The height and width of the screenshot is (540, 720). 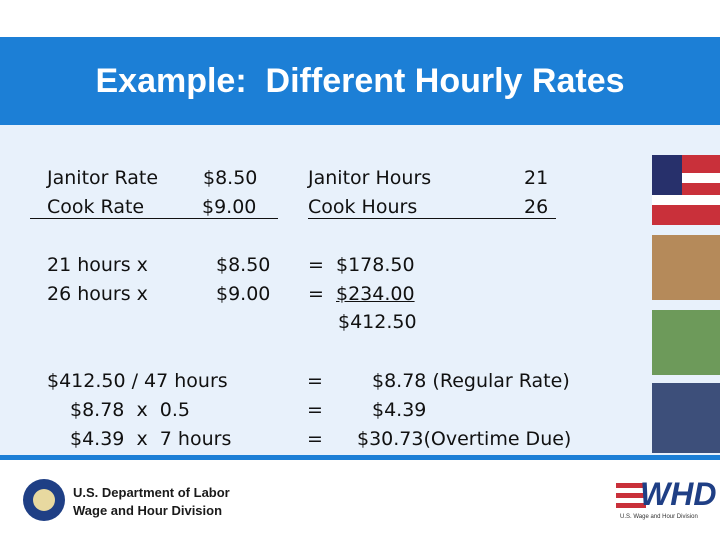 I want to click on whd-flag, so click(x=631, y=495).